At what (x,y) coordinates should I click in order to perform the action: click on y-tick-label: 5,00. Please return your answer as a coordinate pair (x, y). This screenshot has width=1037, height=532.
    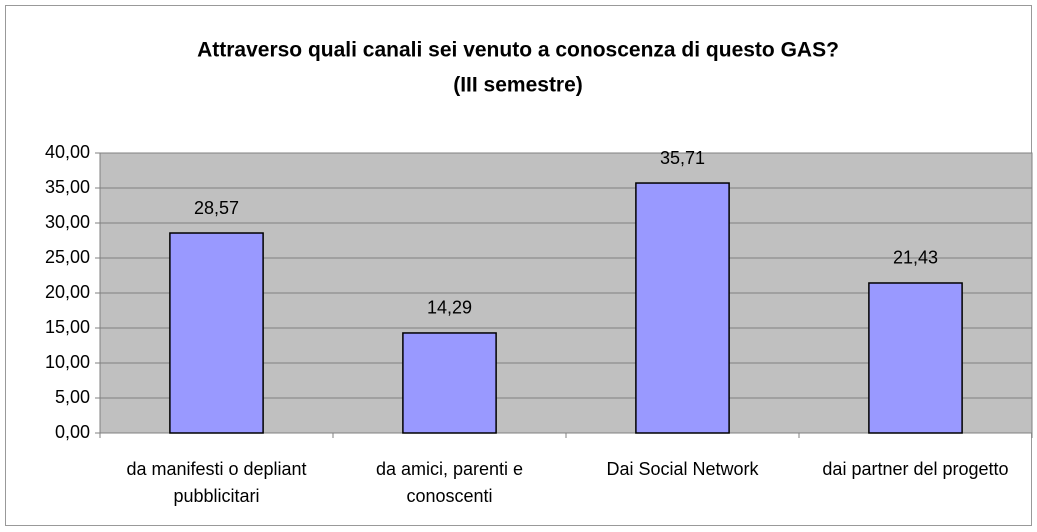
    Looking at the image, I should click on (72, 397).